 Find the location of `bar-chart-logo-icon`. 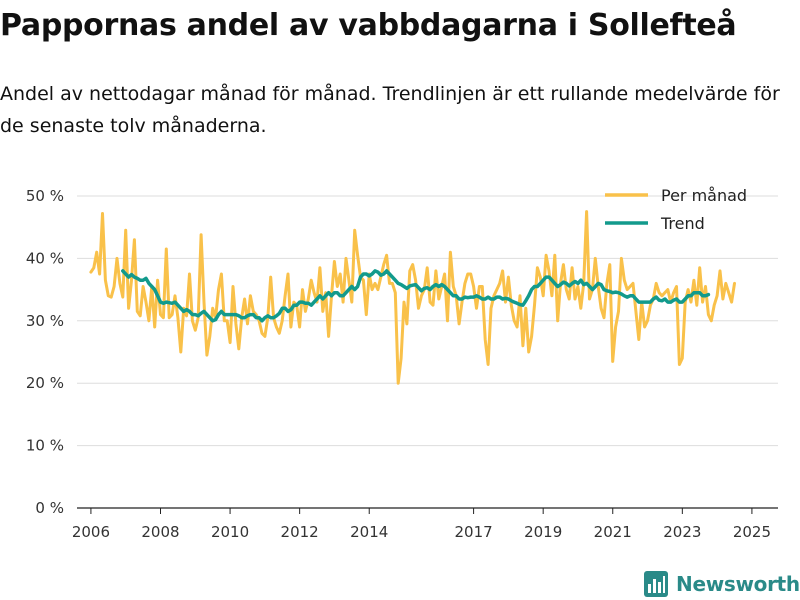

bar-chart-logo-icon is located at coordinates (656, 584).